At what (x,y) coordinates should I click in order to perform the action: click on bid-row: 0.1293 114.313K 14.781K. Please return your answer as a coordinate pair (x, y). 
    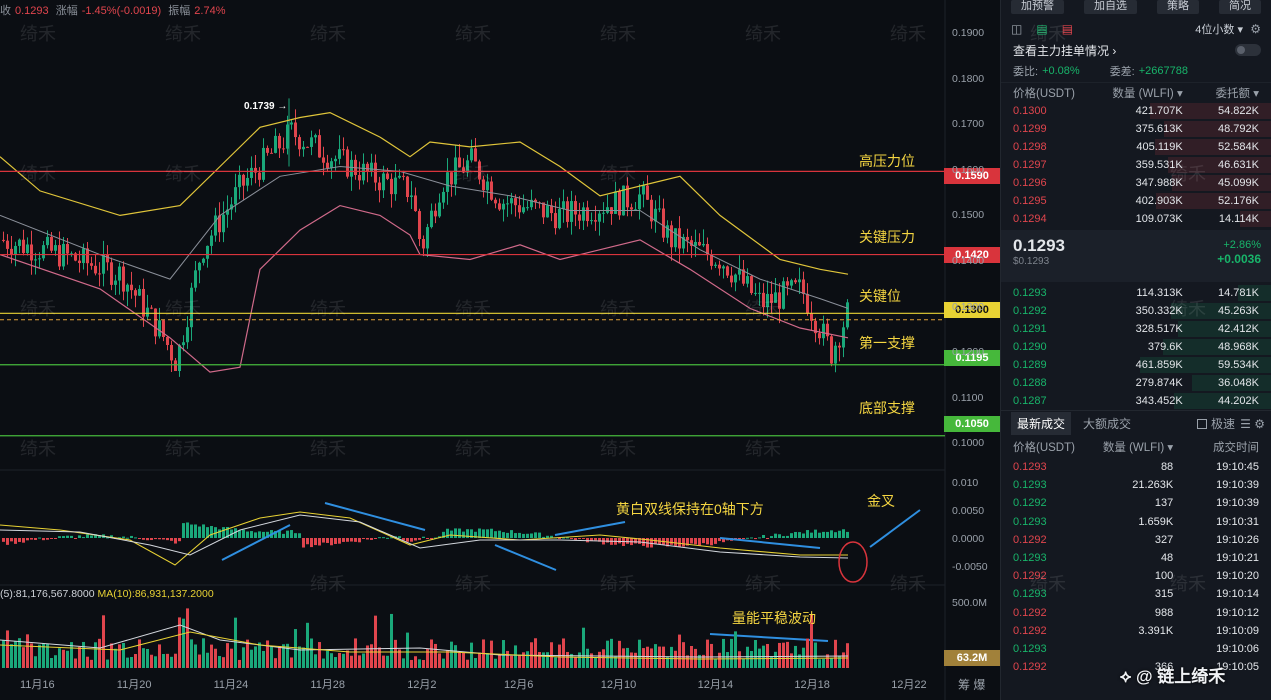
    Looking at the image, I should click on (1136, 293).